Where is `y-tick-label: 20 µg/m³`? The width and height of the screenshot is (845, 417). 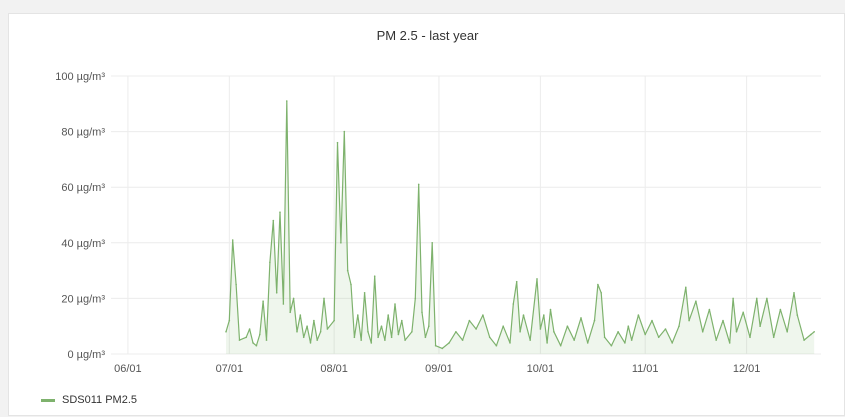
y-tick-label: 20 µg/m³ is located at coordinates (83, 299).